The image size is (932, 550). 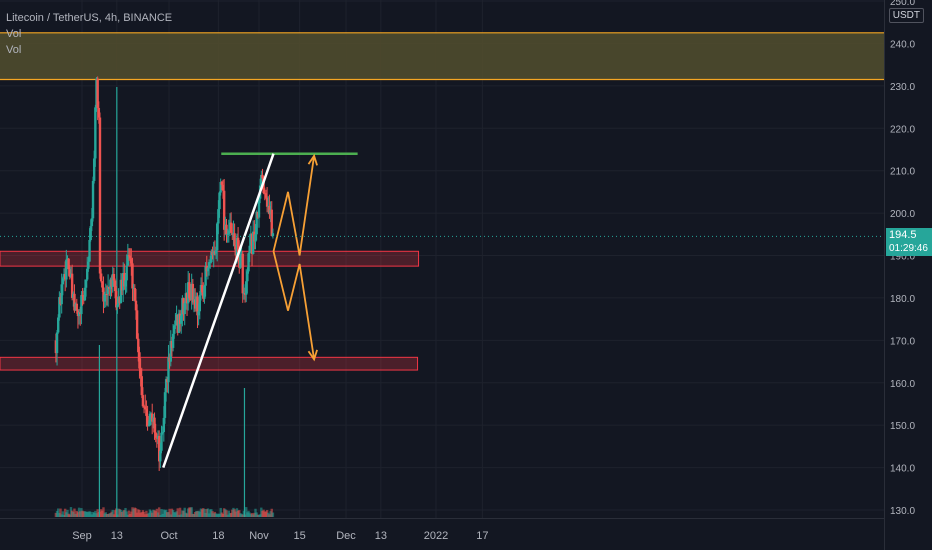 What do you see at coordinates (14, 34) in the screenshot?
I see `volume-indicator-label: Vol` at bounding box center [14, 34].